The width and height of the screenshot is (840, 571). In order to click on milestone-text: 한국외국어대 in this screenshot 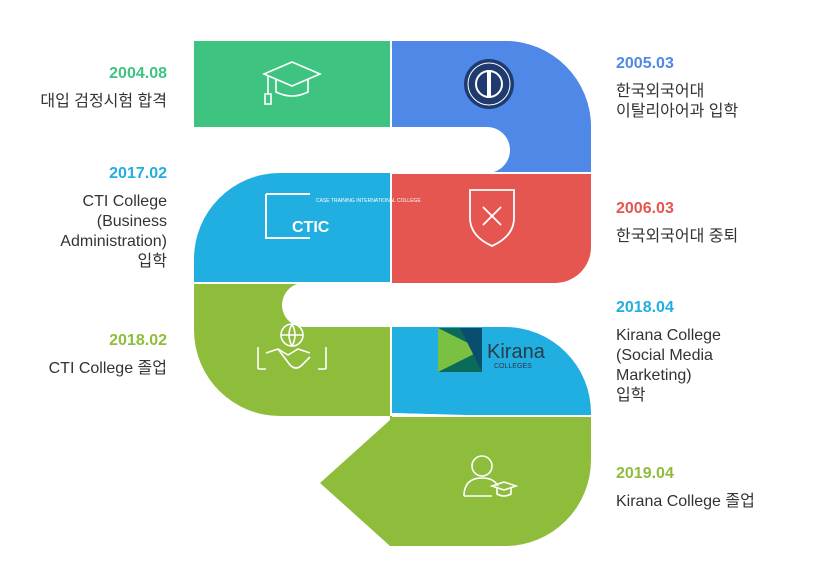, I will do `click(660, 91)`.